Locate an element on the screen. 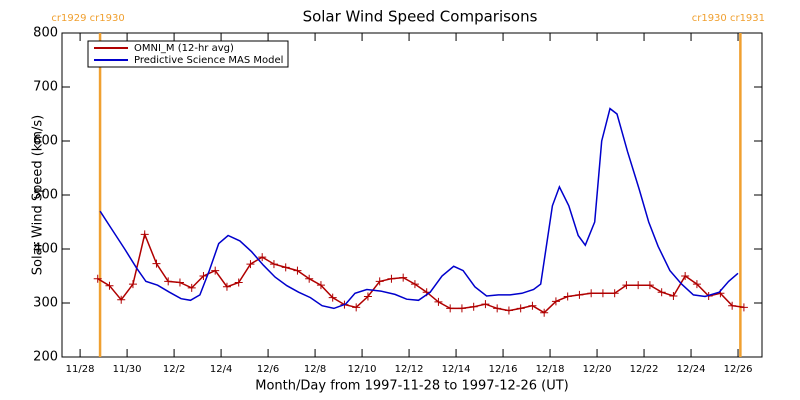 The height and width of the screenshot is (400, 800). y-tick-label: 200 is located at coordinates (45, 357).